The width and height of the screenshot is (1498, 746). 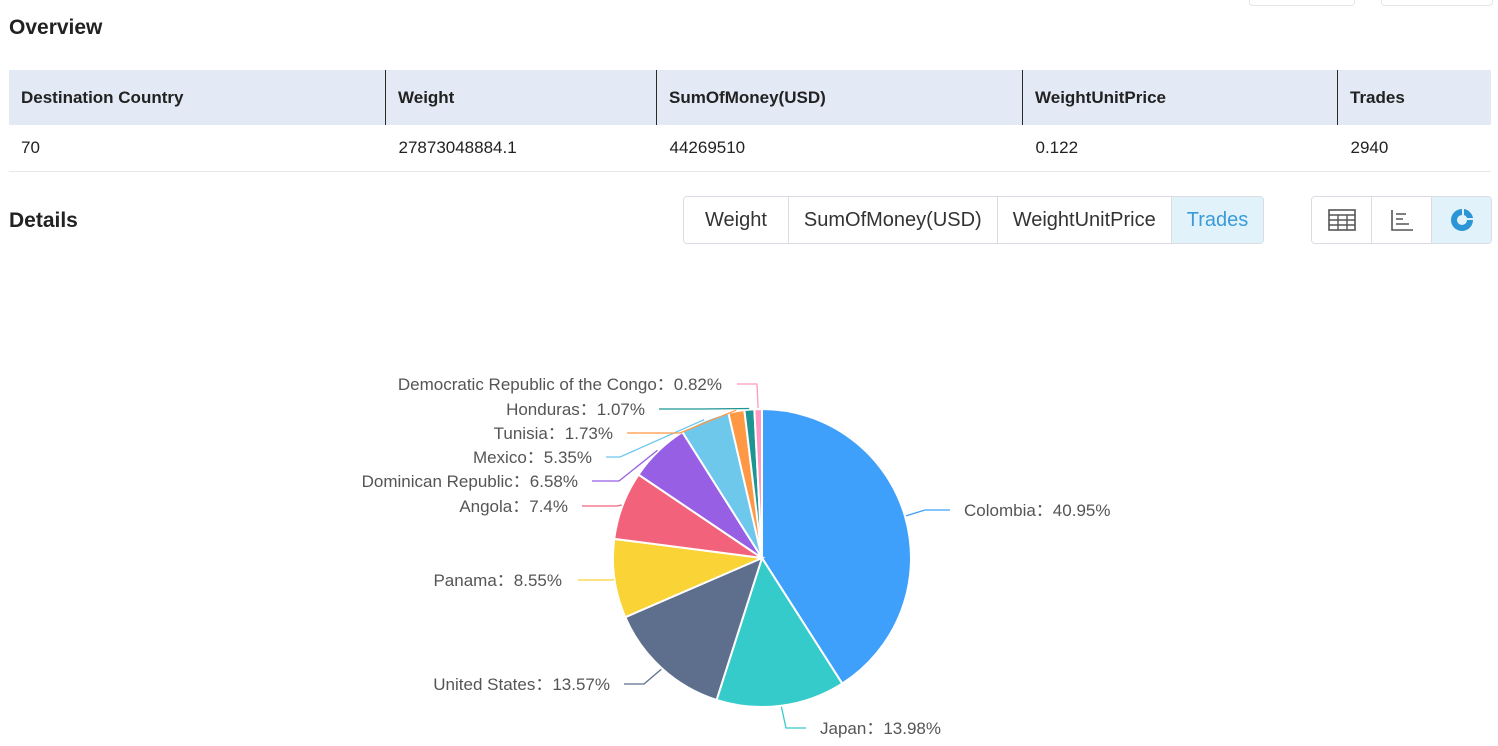 What do you see at coordinates (553, 433) in the screenshot?
I see `slice-label-tunisia: Tunisia：1.73%` at bounding box center [553, 433].